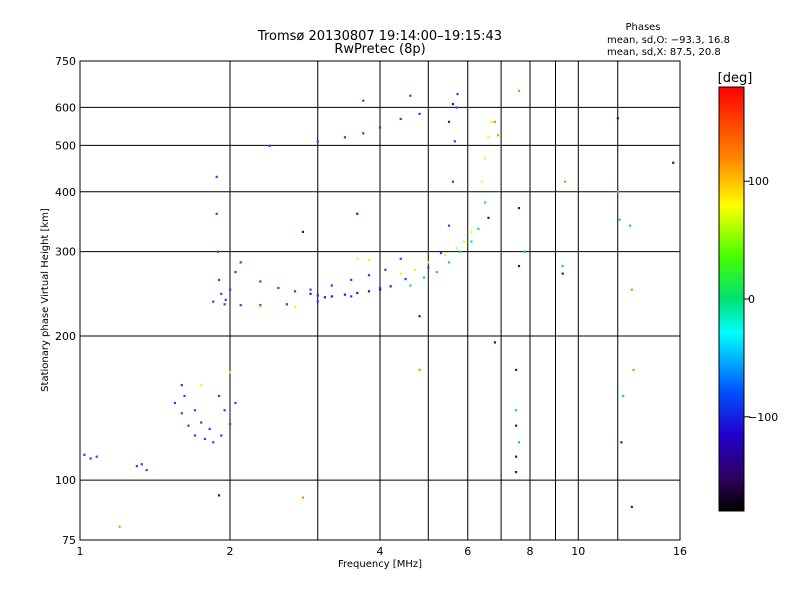 Image resolution: width=800 pixels, height=600 pixels. Describe the element at coordinates (65, 252) in the screenshot. I see `y-tick-label: 300` at that location.